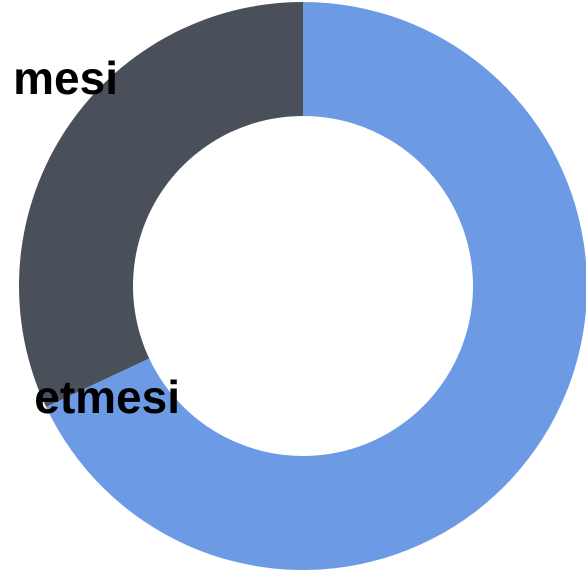 The height and width of the screenshot is (573, 586). I want to click on slice-label-blue: etmesi, so click(107, 397).